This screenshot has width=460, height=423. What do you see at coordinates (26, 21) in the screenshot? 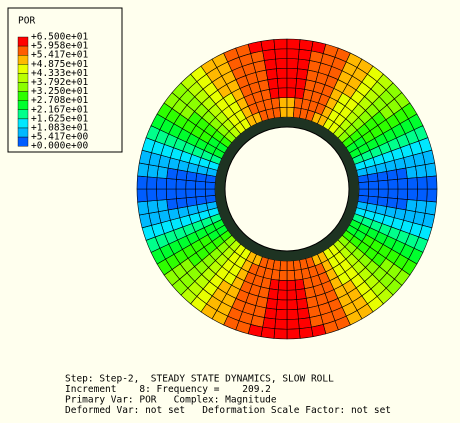
I see `legend-title: POR` at bounding box center [26, 21].